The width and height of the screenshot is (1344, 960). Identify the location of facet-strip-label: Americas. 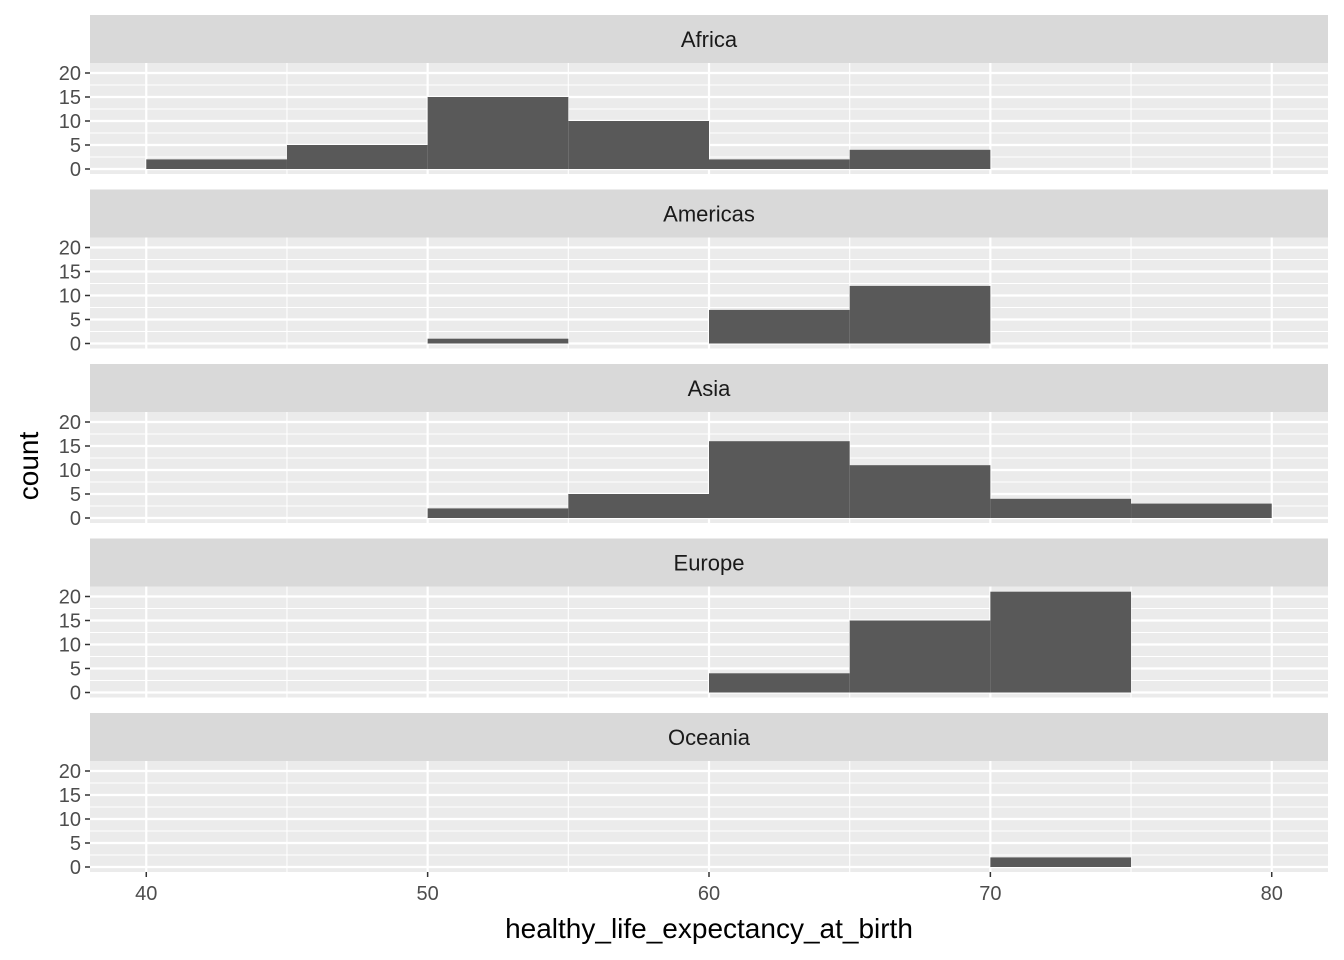
(709, 214).